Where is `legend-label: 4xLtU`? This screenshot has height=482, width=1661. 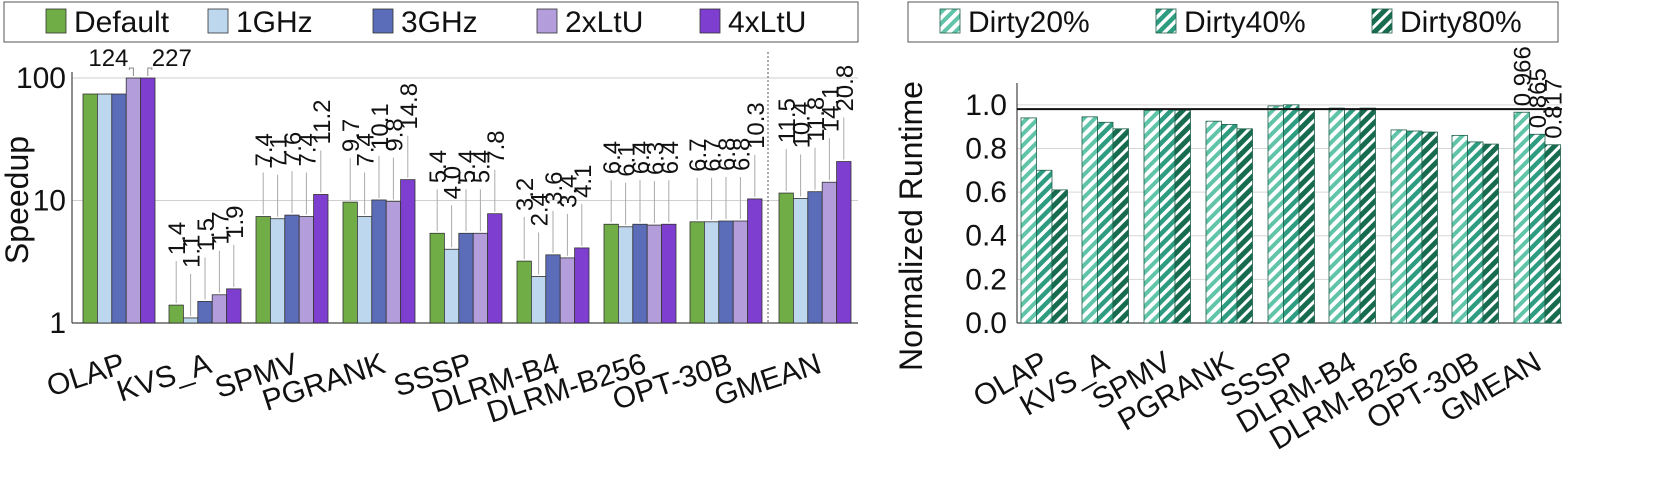 legend-label: 4xLtU is located at coordinates (767, 22).